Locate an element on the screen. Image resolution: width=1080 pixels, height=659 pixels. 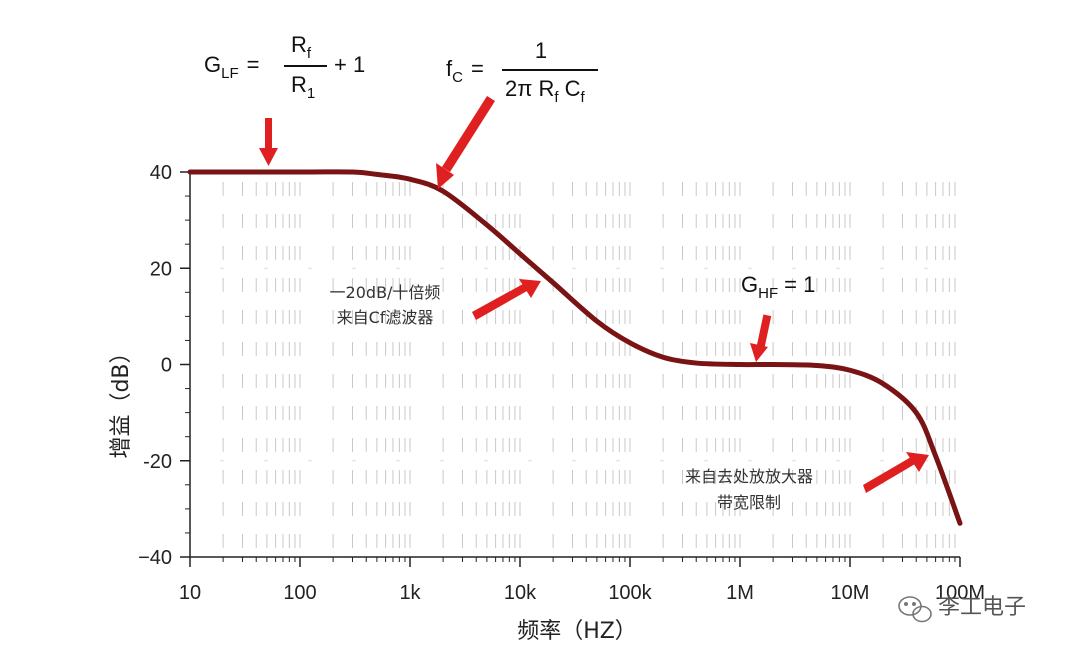
glf-formula: GLF = Rf R1 + 1 is located at coordinates (284, 67).